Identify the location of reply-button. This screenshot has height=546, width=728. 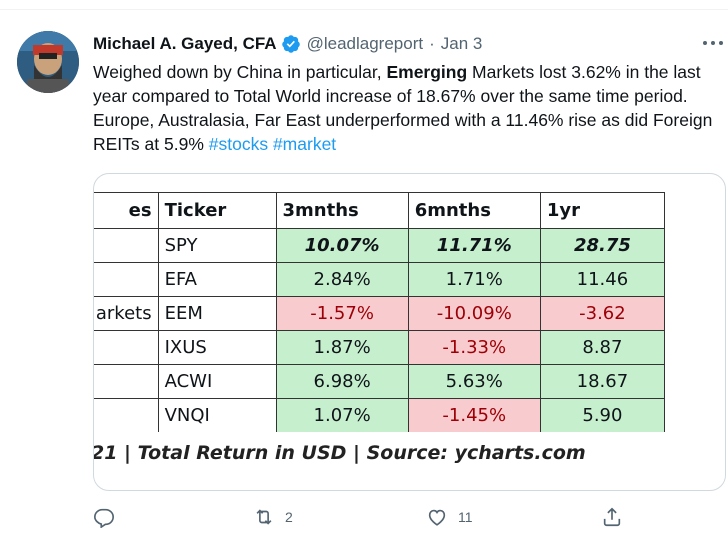
(109, 517).